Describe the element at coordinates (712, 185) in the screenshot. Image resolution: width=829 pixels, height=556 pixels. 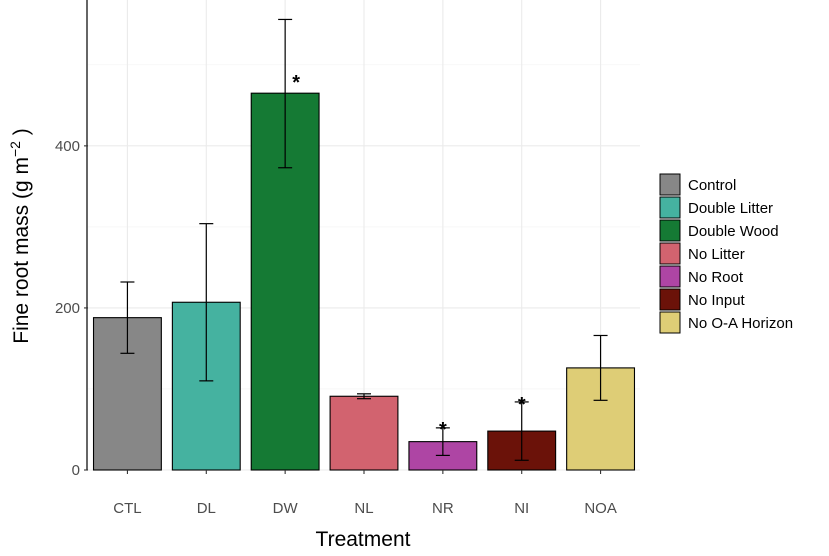
I see `legend-label: Control` at that location.